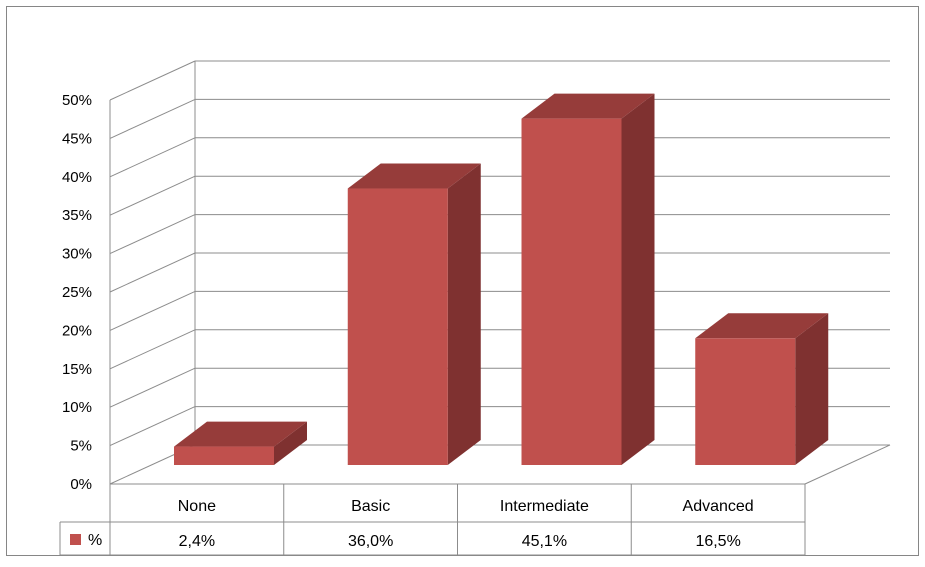  I want to click on y-tick-label: 40%, so click(77, 177).